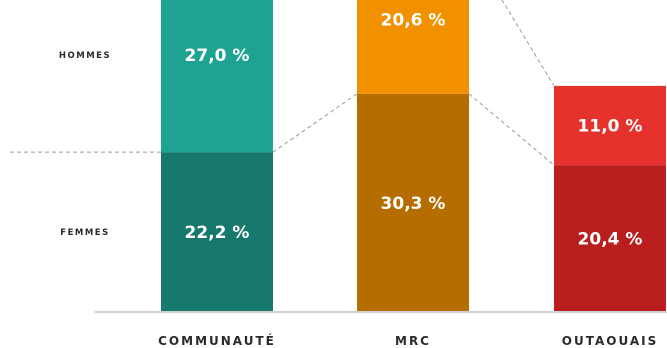  I want to click on data-label-outaouais-hommes: 11,0 %, so click(610, 127).